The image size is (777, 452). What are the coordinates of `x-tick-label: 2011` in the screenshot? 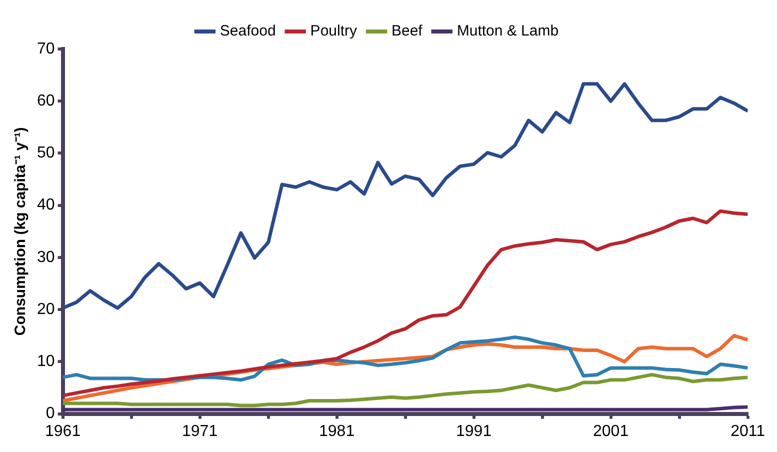 It's located at (748, 431).